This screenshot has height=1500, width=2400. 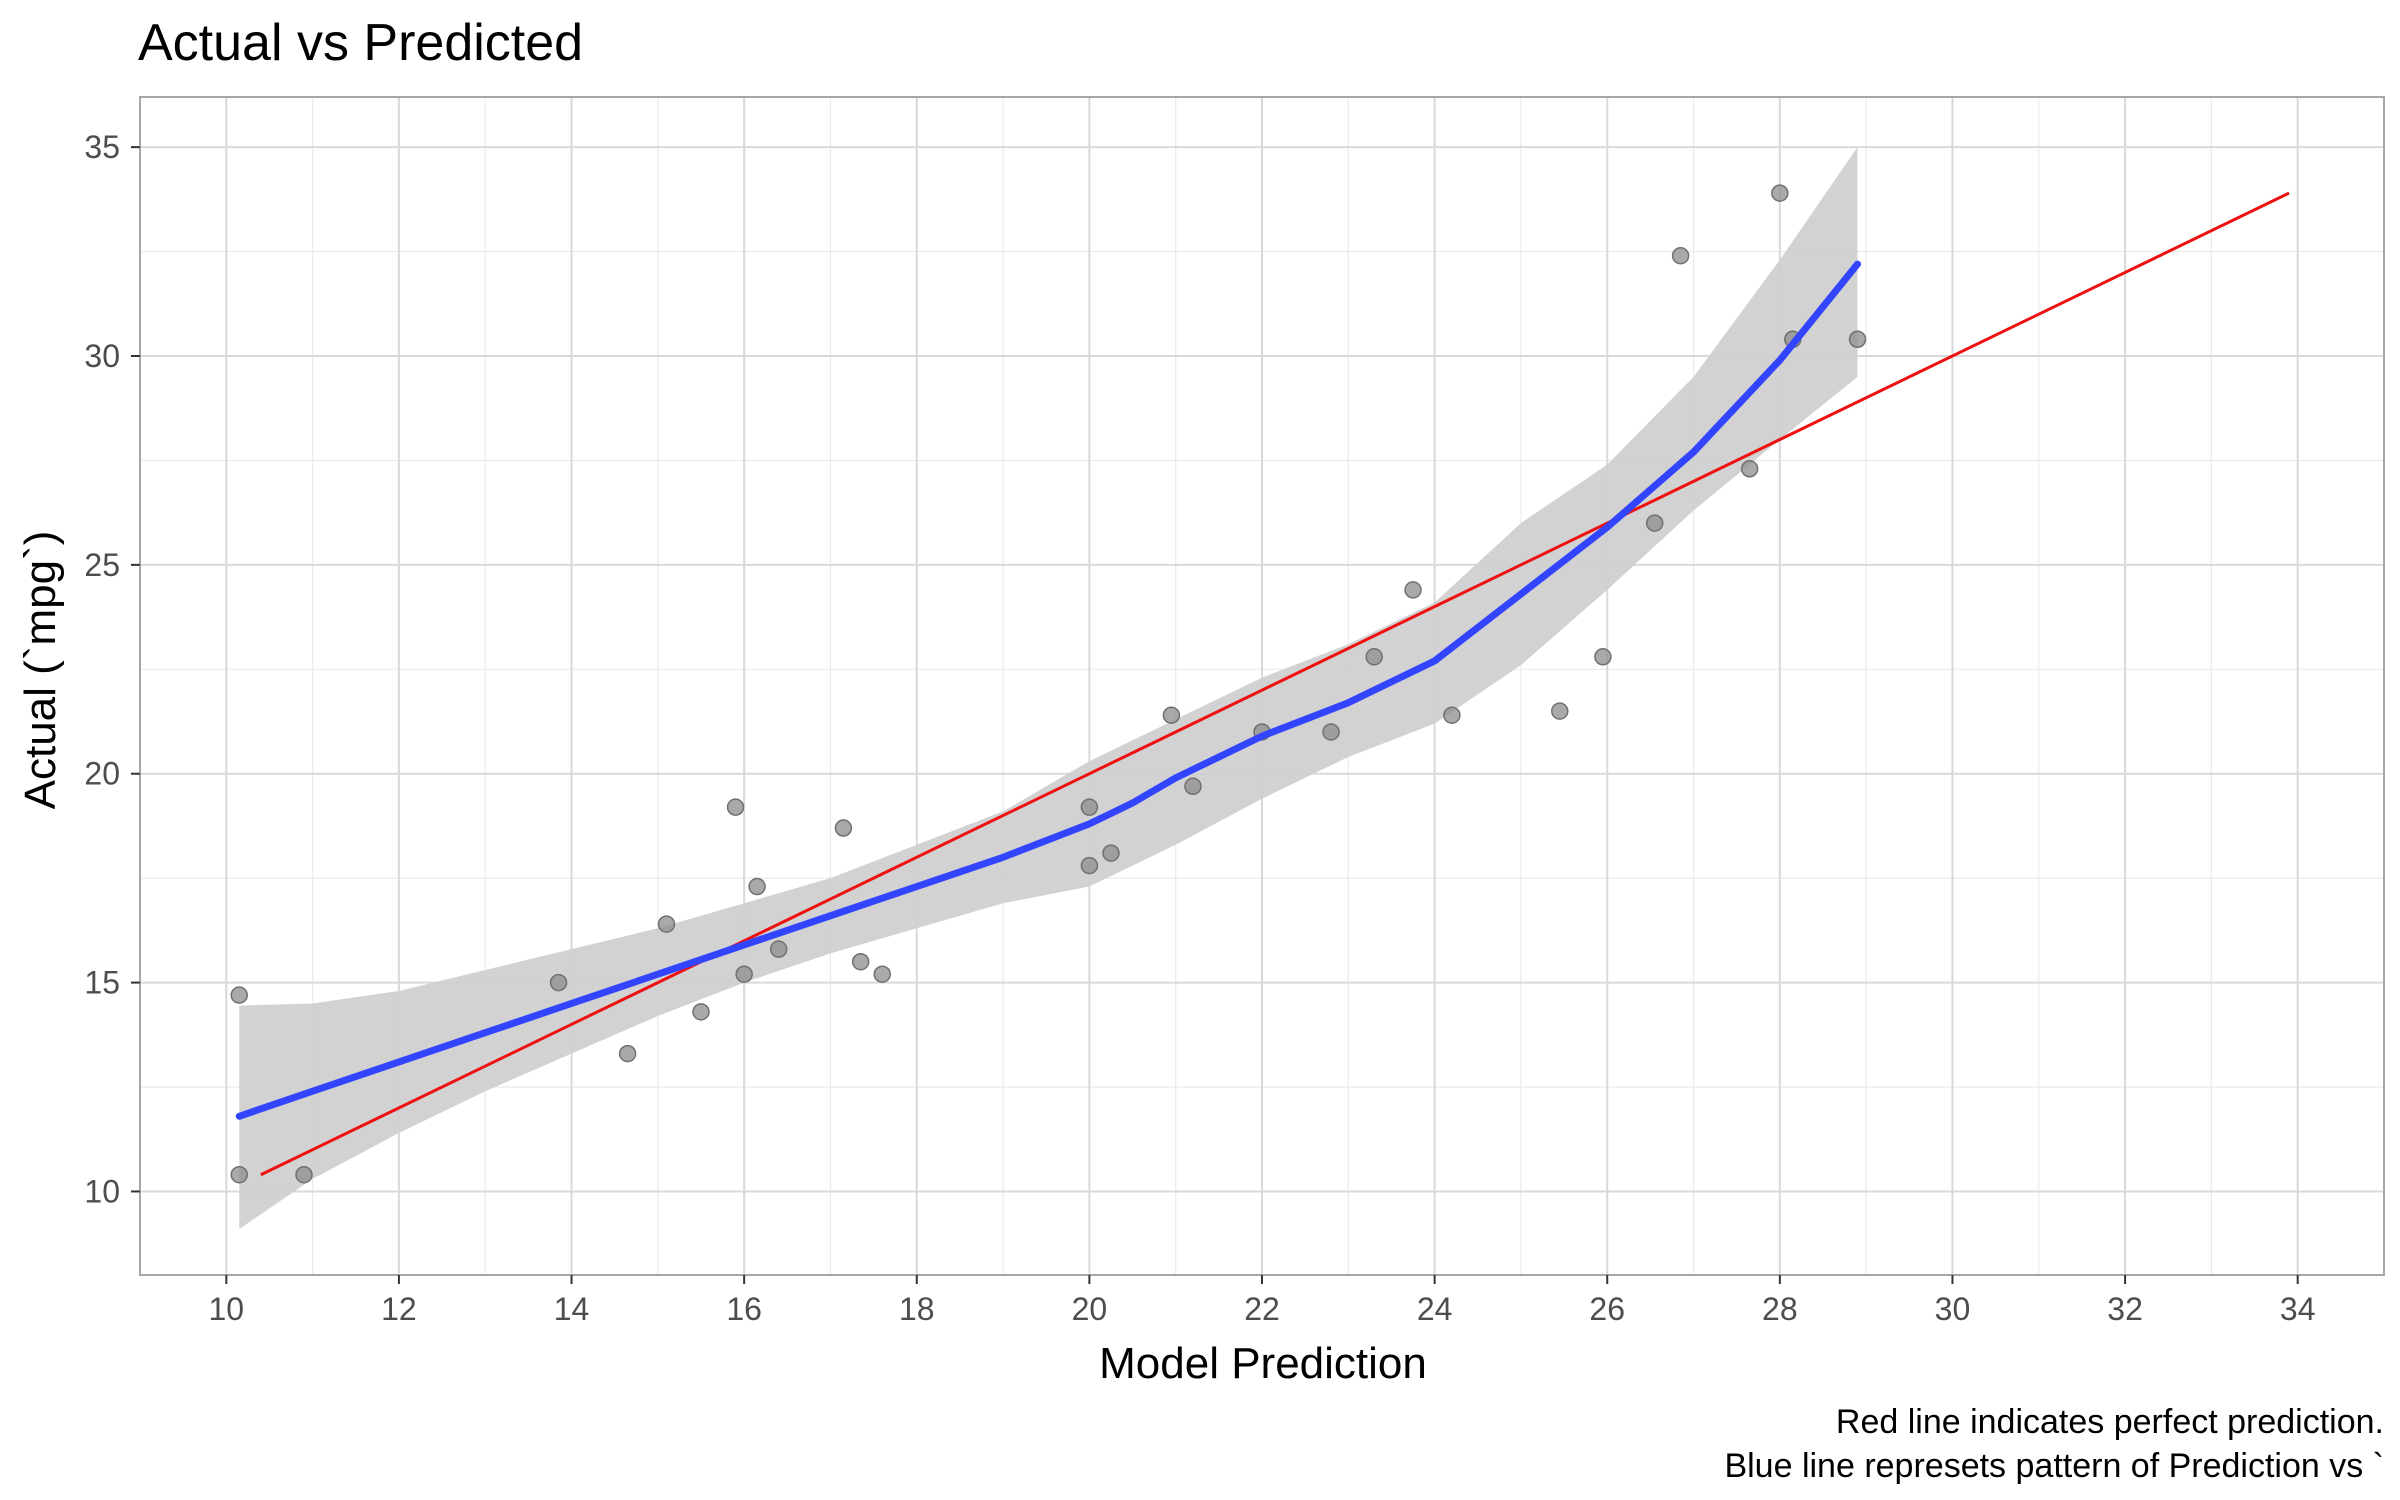 I want to click on x-tick-label: 32, so click(x=2125, y=1309).